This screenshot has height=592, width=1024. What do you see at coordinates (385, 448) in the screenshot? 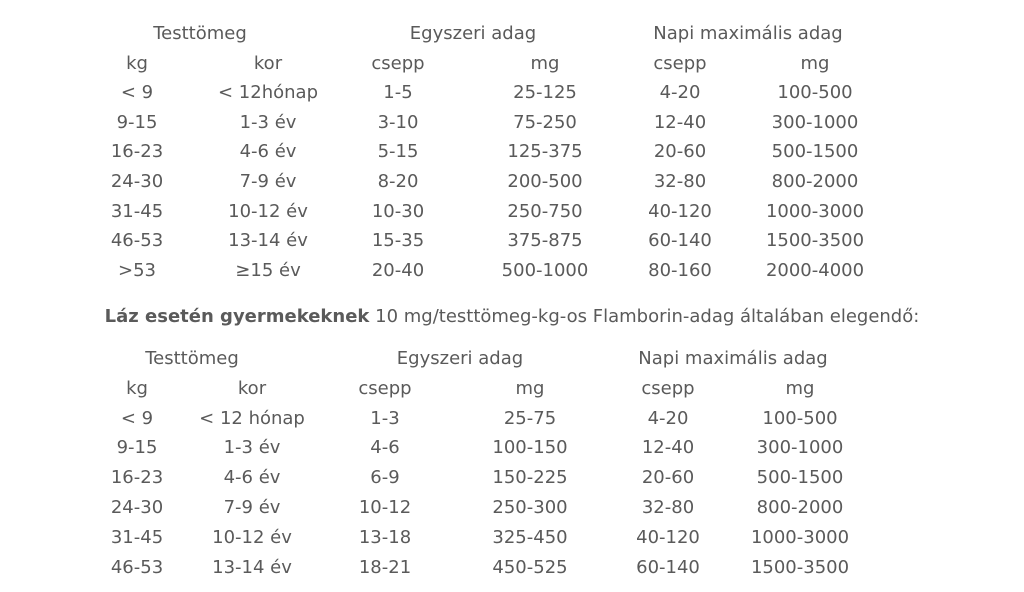
I see `table-cell: 4-6` at bounding box center [385, 448].